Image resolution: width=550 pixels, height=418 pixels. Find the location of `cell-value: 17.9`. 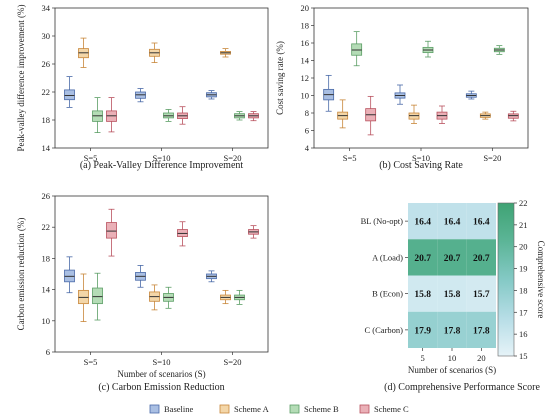

cell-value: 17.9 is located at coordinates (422, 331).